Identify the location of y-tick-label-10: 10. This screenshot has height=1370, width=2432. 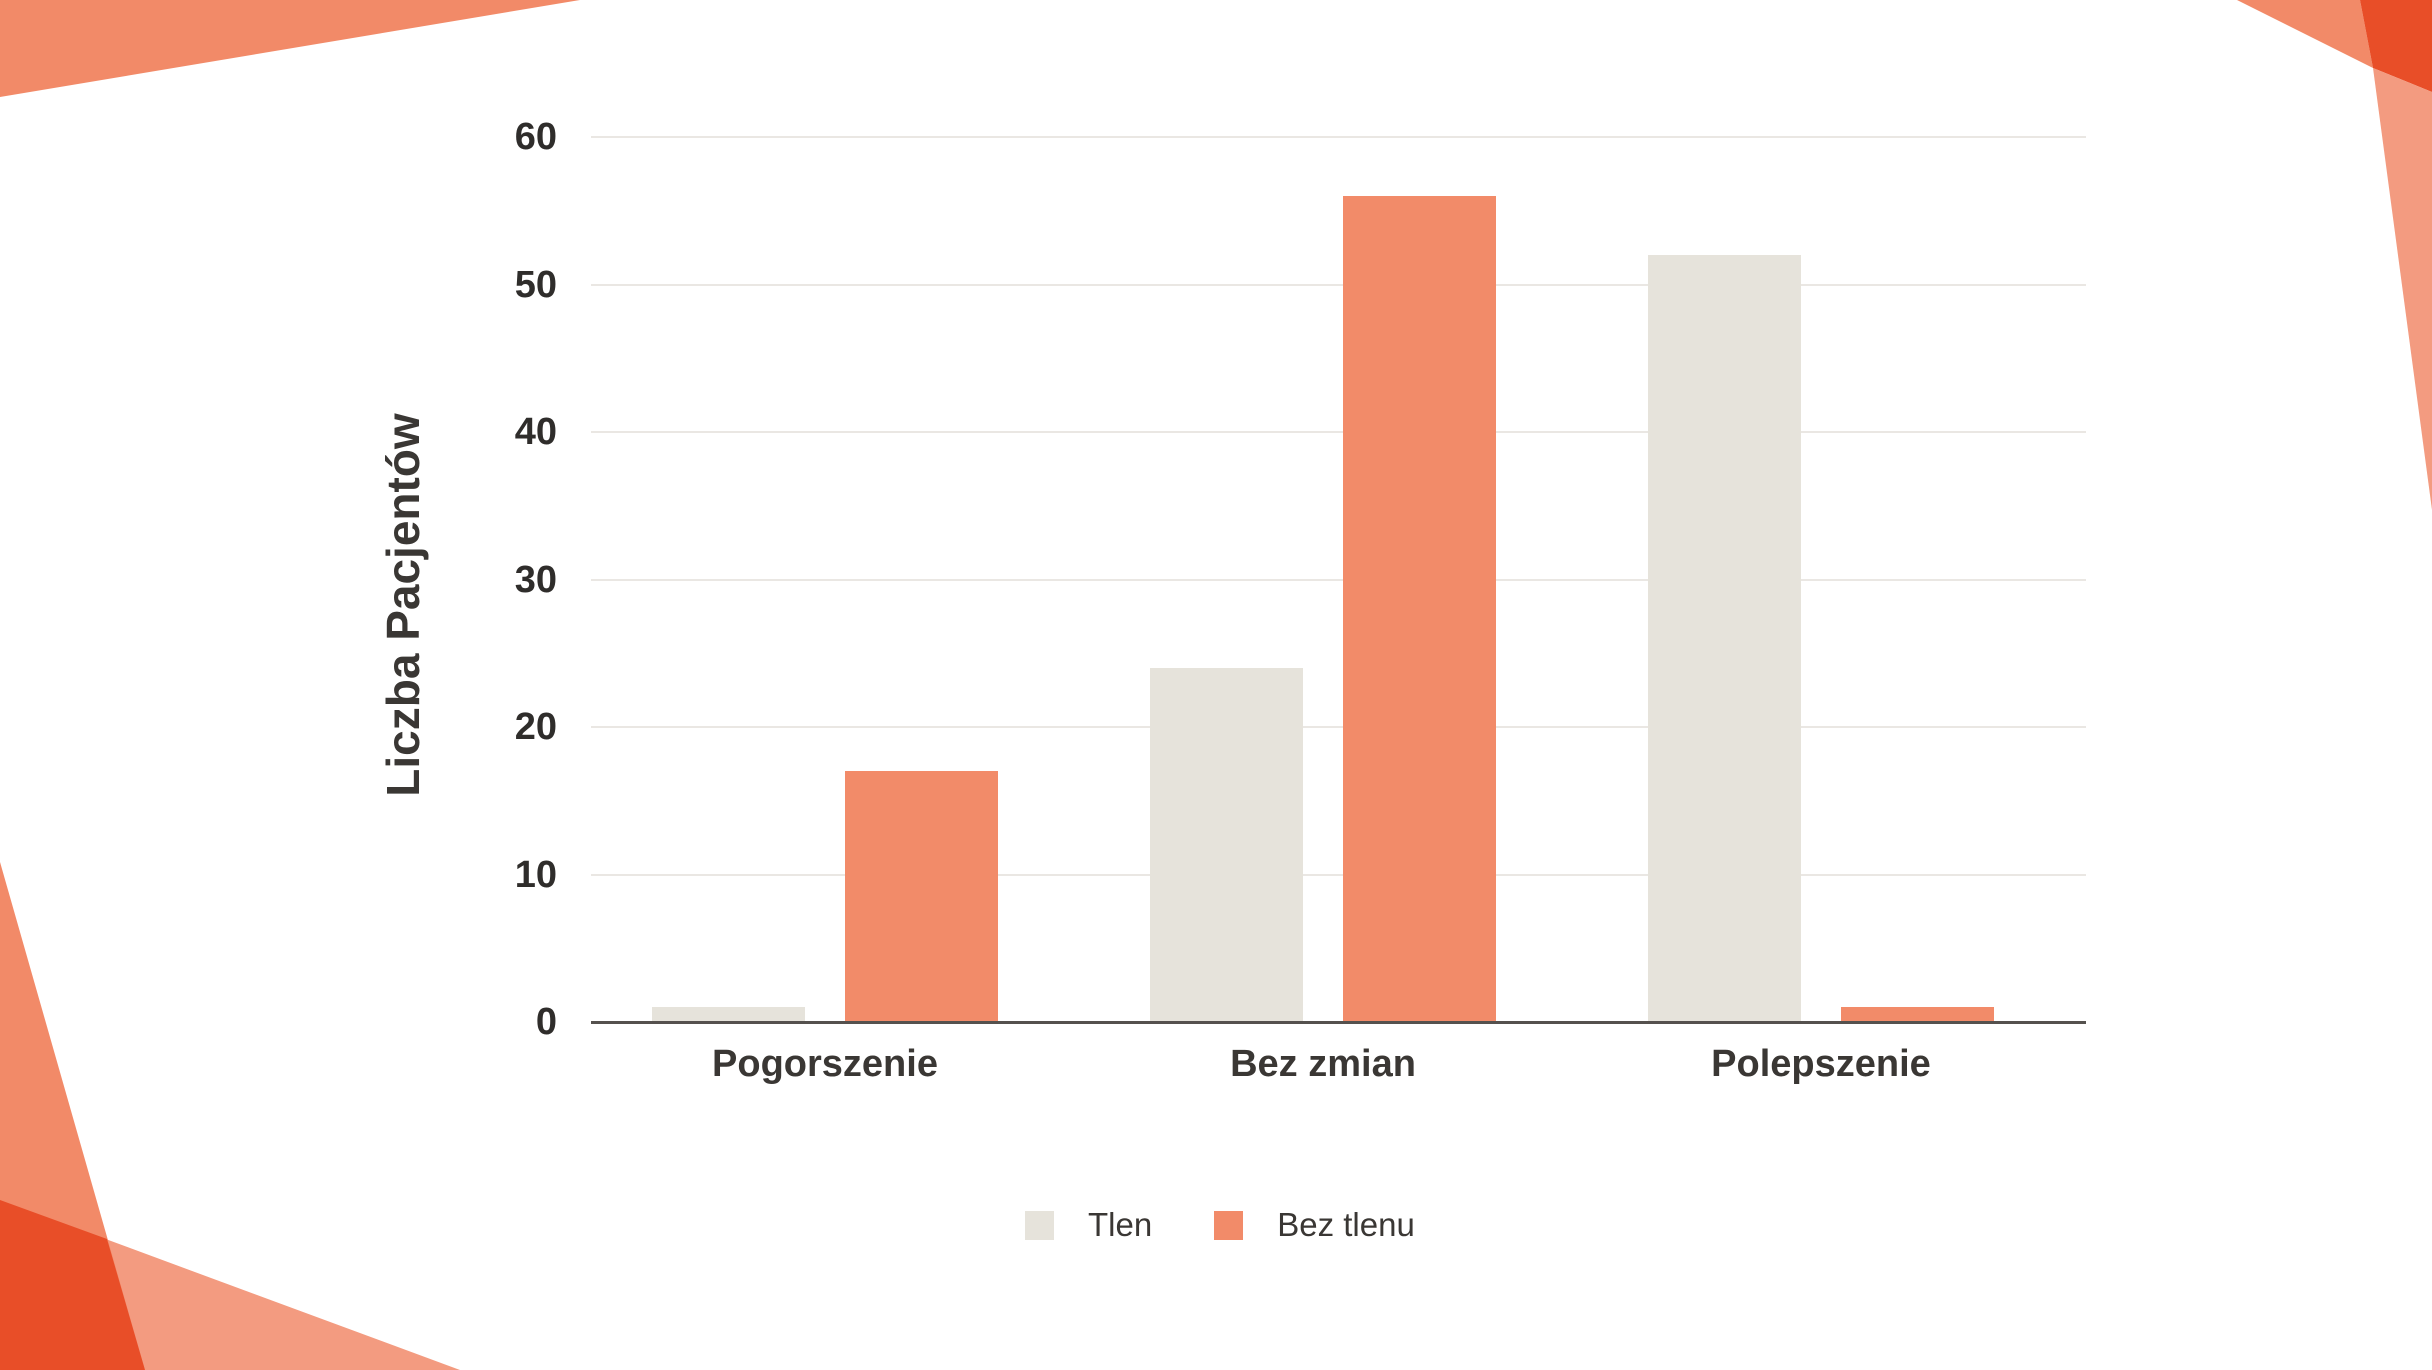
(535, 874).